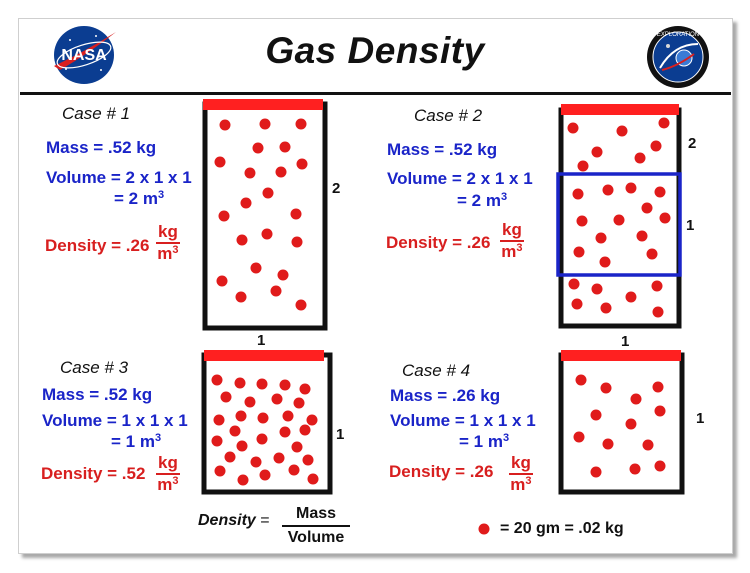  I want to click on case4-mass: Mass = .26 kg, so click(445, 395).